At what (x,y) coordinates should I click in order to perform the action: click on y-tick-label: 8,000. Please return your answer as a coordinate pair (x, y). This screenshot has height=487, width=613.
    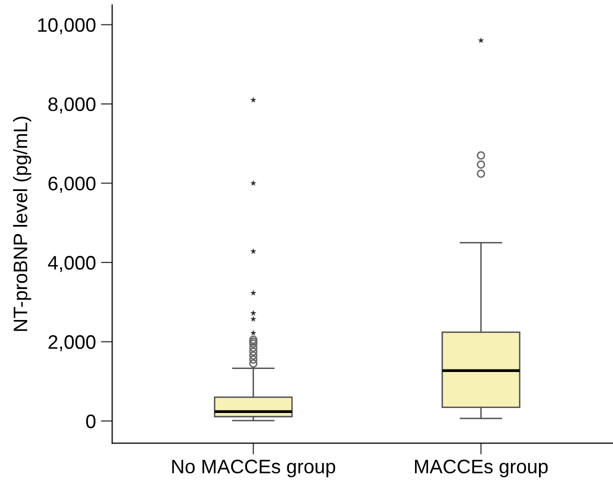
    Looking at the image, I should click on (72, 105).